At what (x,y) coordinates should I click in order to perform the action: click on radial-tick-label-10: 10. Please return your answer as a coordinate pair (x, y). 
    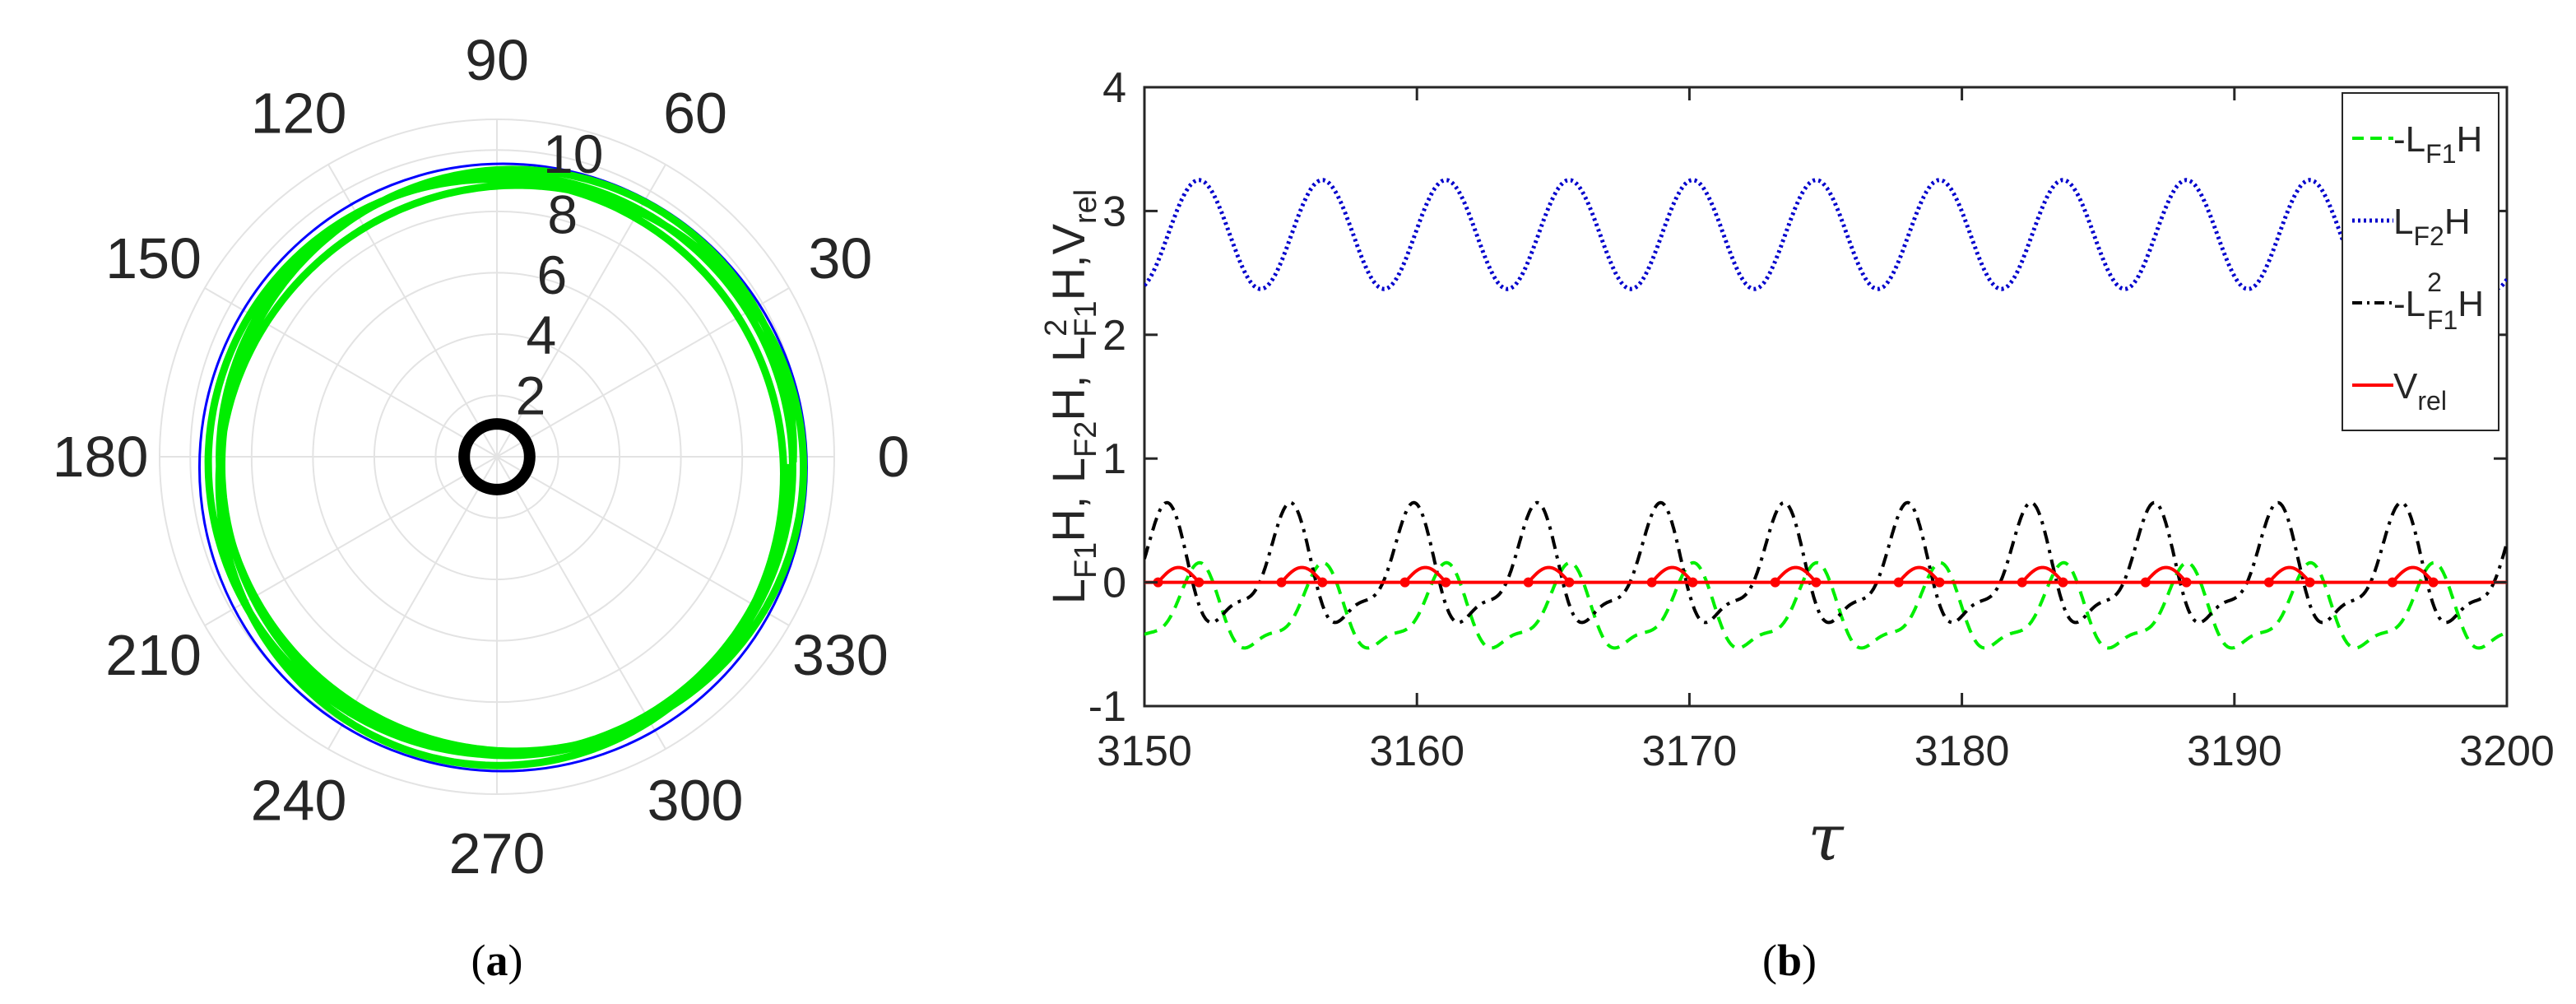
    Looking at the image, I should click on (573, 153).